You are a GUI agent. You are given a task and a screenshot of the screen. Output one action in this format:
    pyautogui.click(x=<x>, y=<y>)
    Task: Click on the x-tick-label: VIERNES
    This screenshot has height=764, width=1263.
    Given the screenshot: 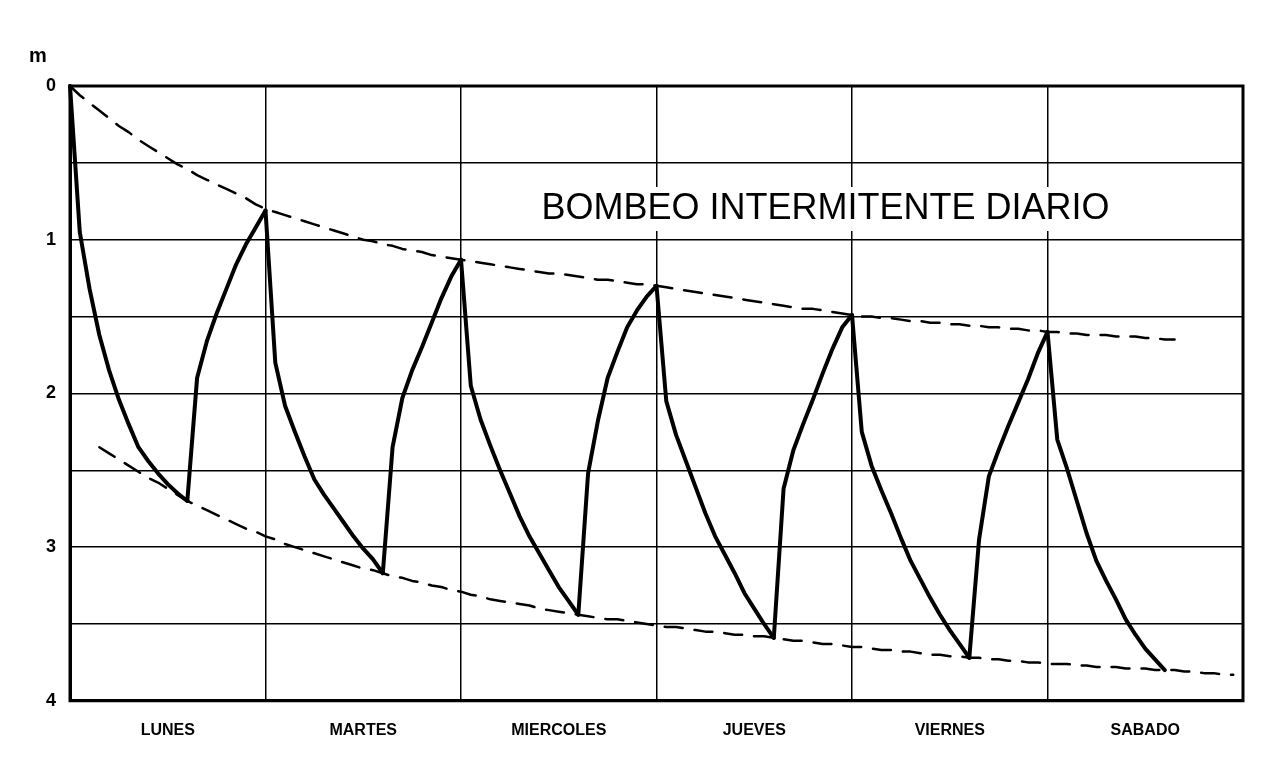 What is the action you would take?
    pyautogui.click(x=950, y=729)
    